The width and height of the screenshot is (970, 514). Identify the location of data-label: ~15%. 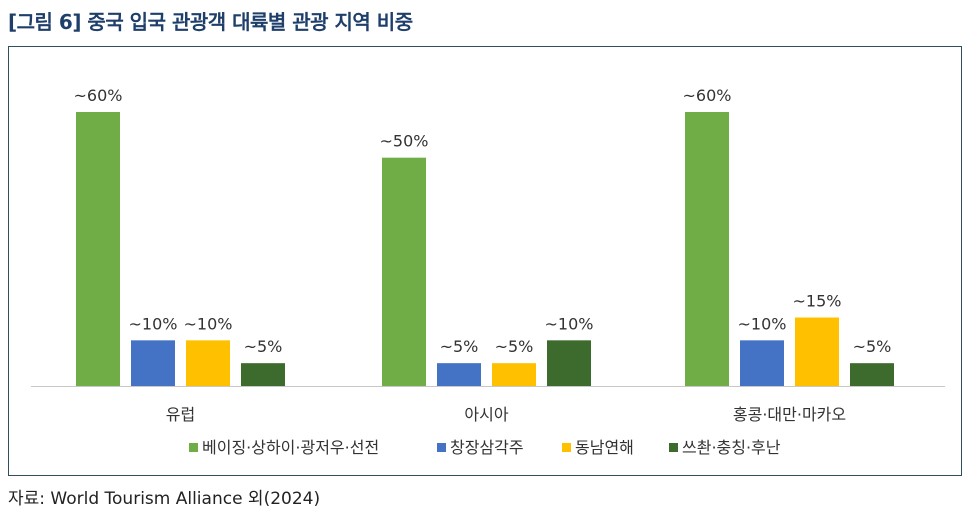
(817, 301).